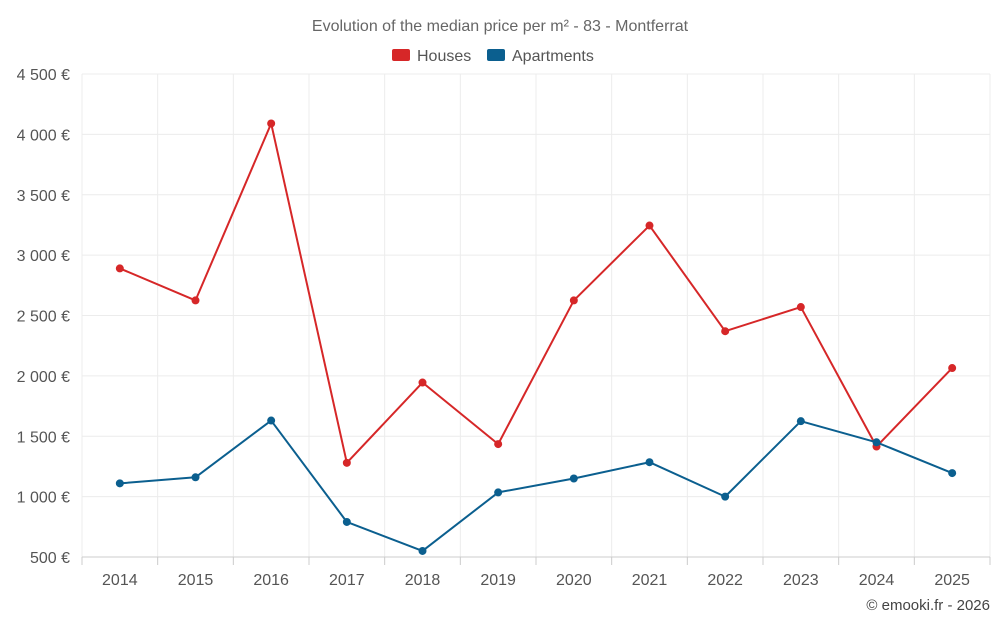  What do you see at coordinates (725, 580) in the screenshot?
I see `x-tick-label: 2022` at bounding box center [725, 580].